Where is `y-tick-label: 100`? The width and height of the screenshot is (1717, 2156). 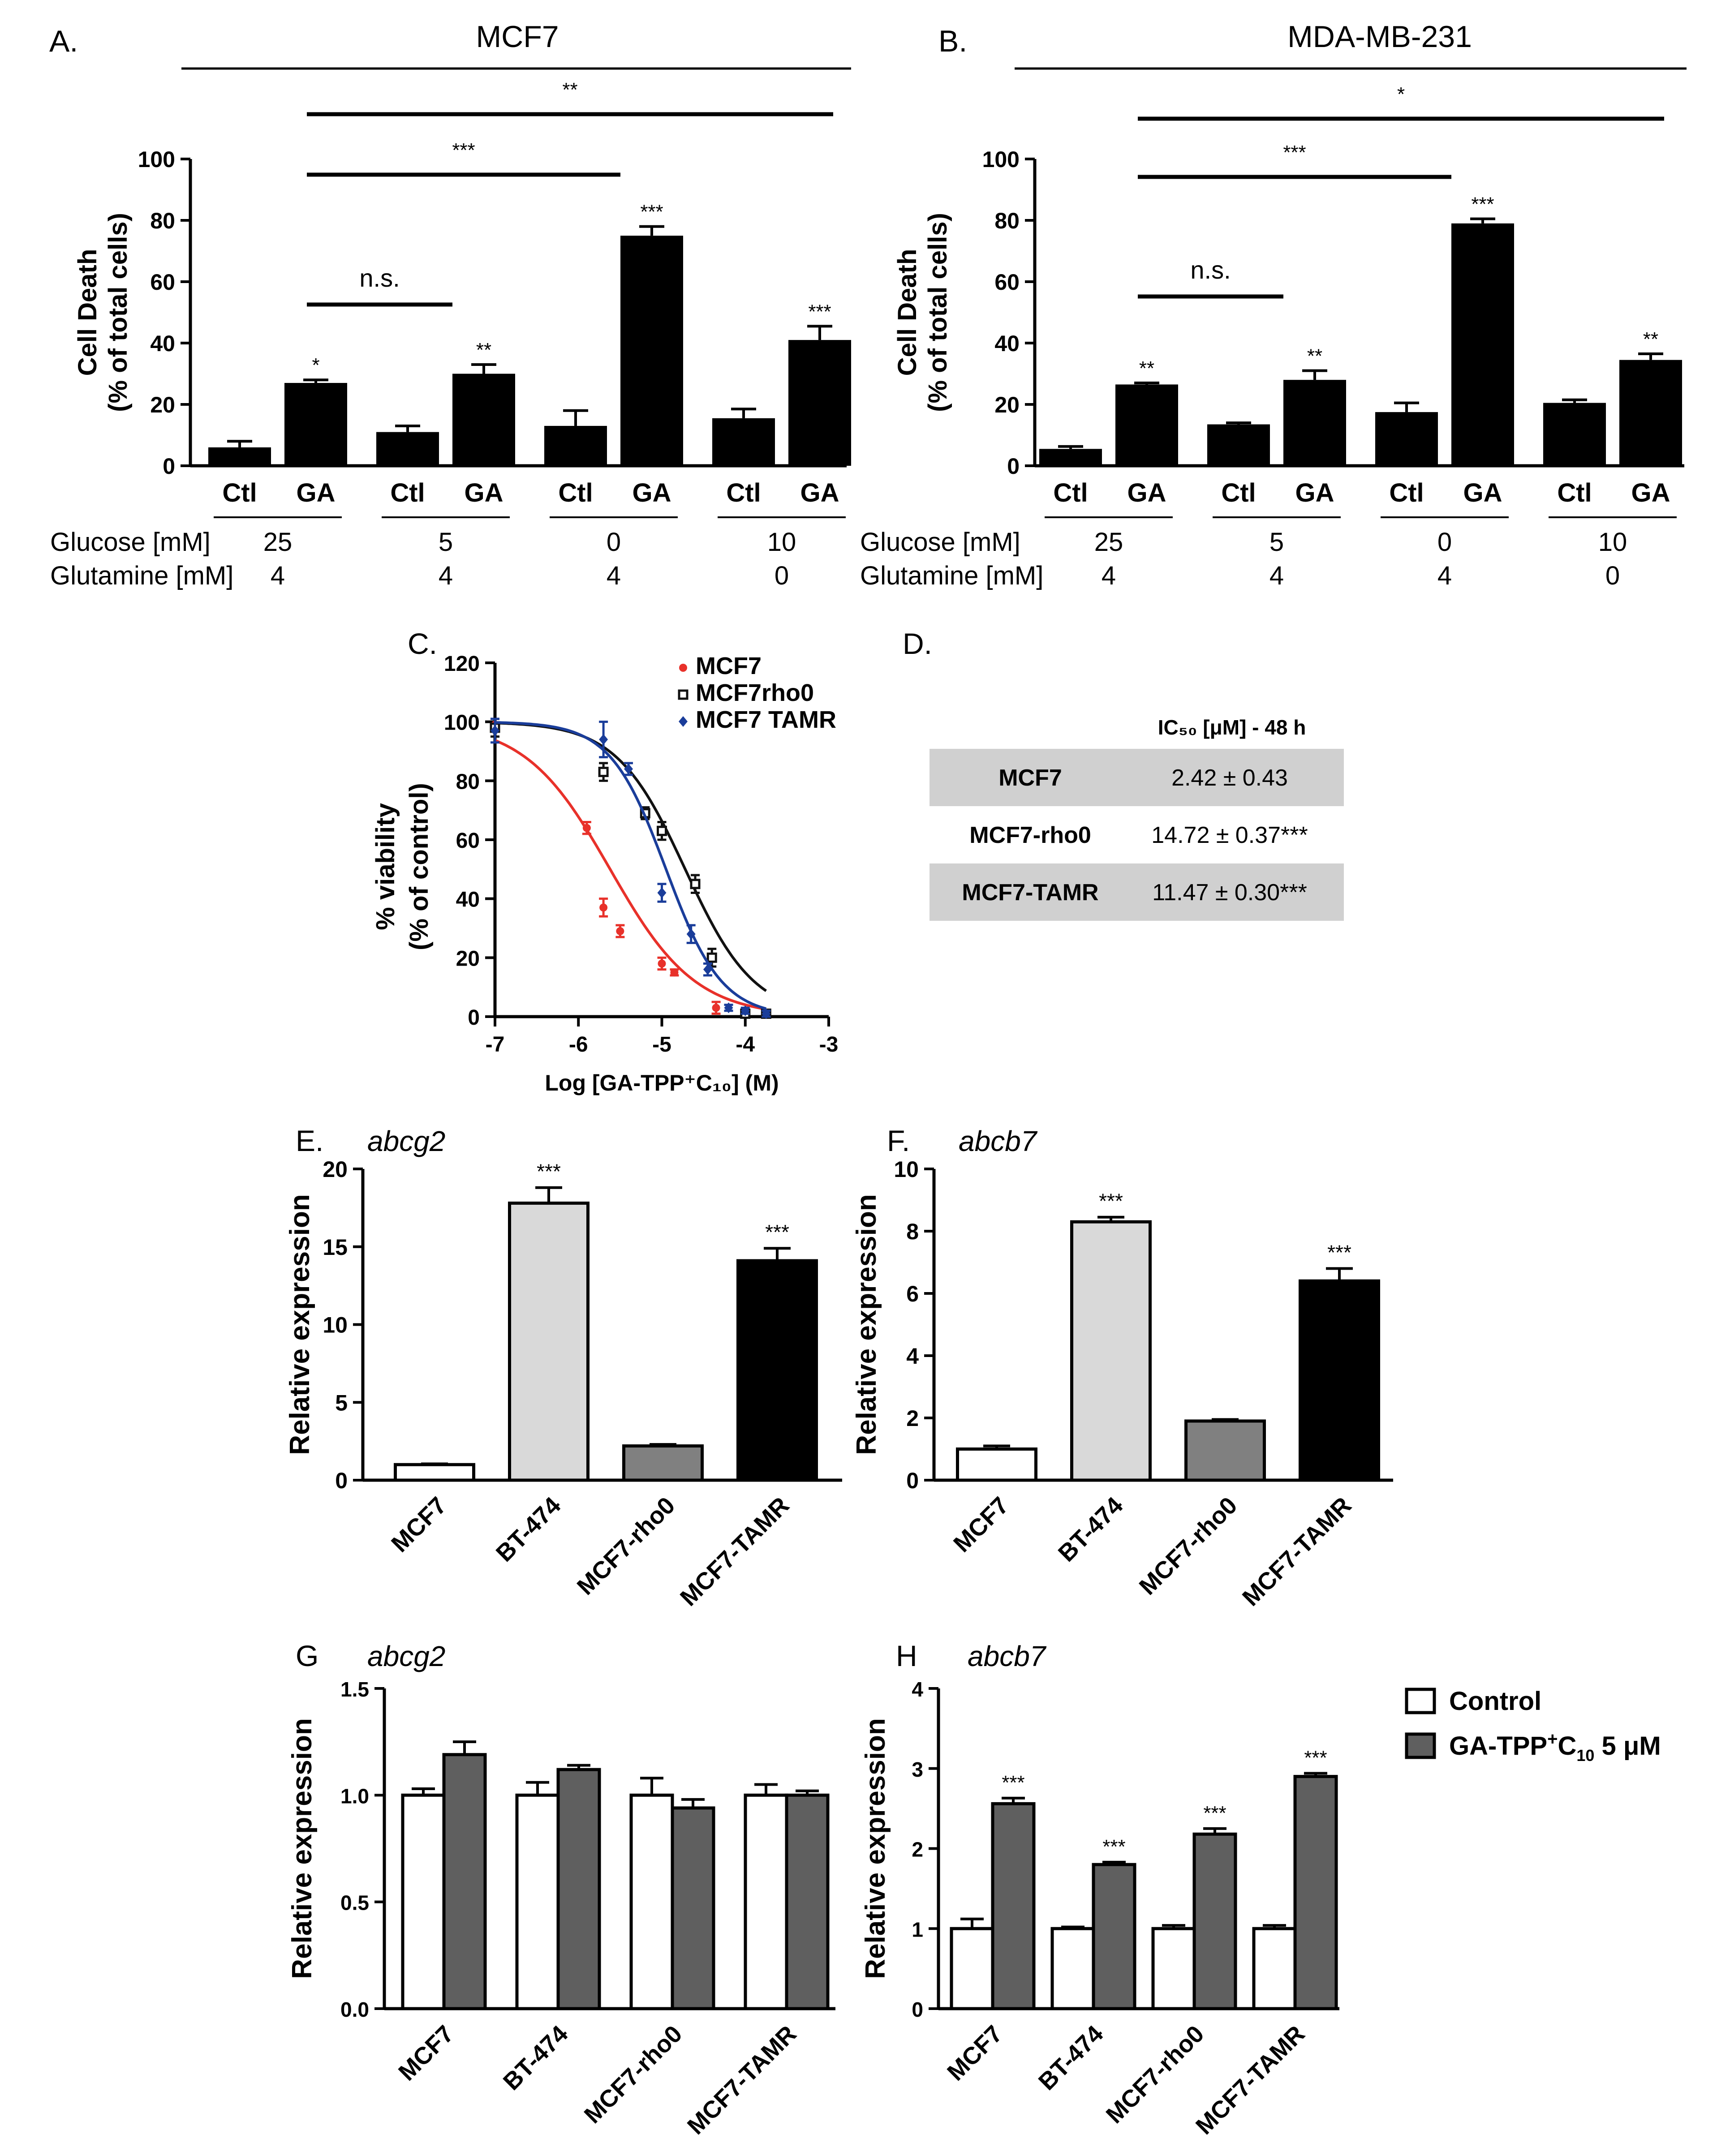 y-tick-label: 100 is located at coordinates (462, 723).